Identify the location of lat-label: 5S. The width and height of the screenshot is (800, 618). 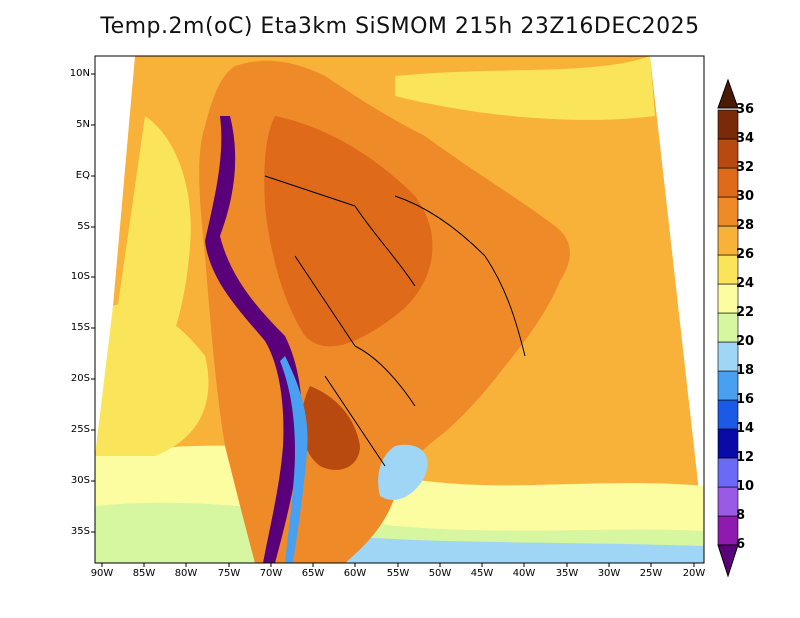
(83, 226).